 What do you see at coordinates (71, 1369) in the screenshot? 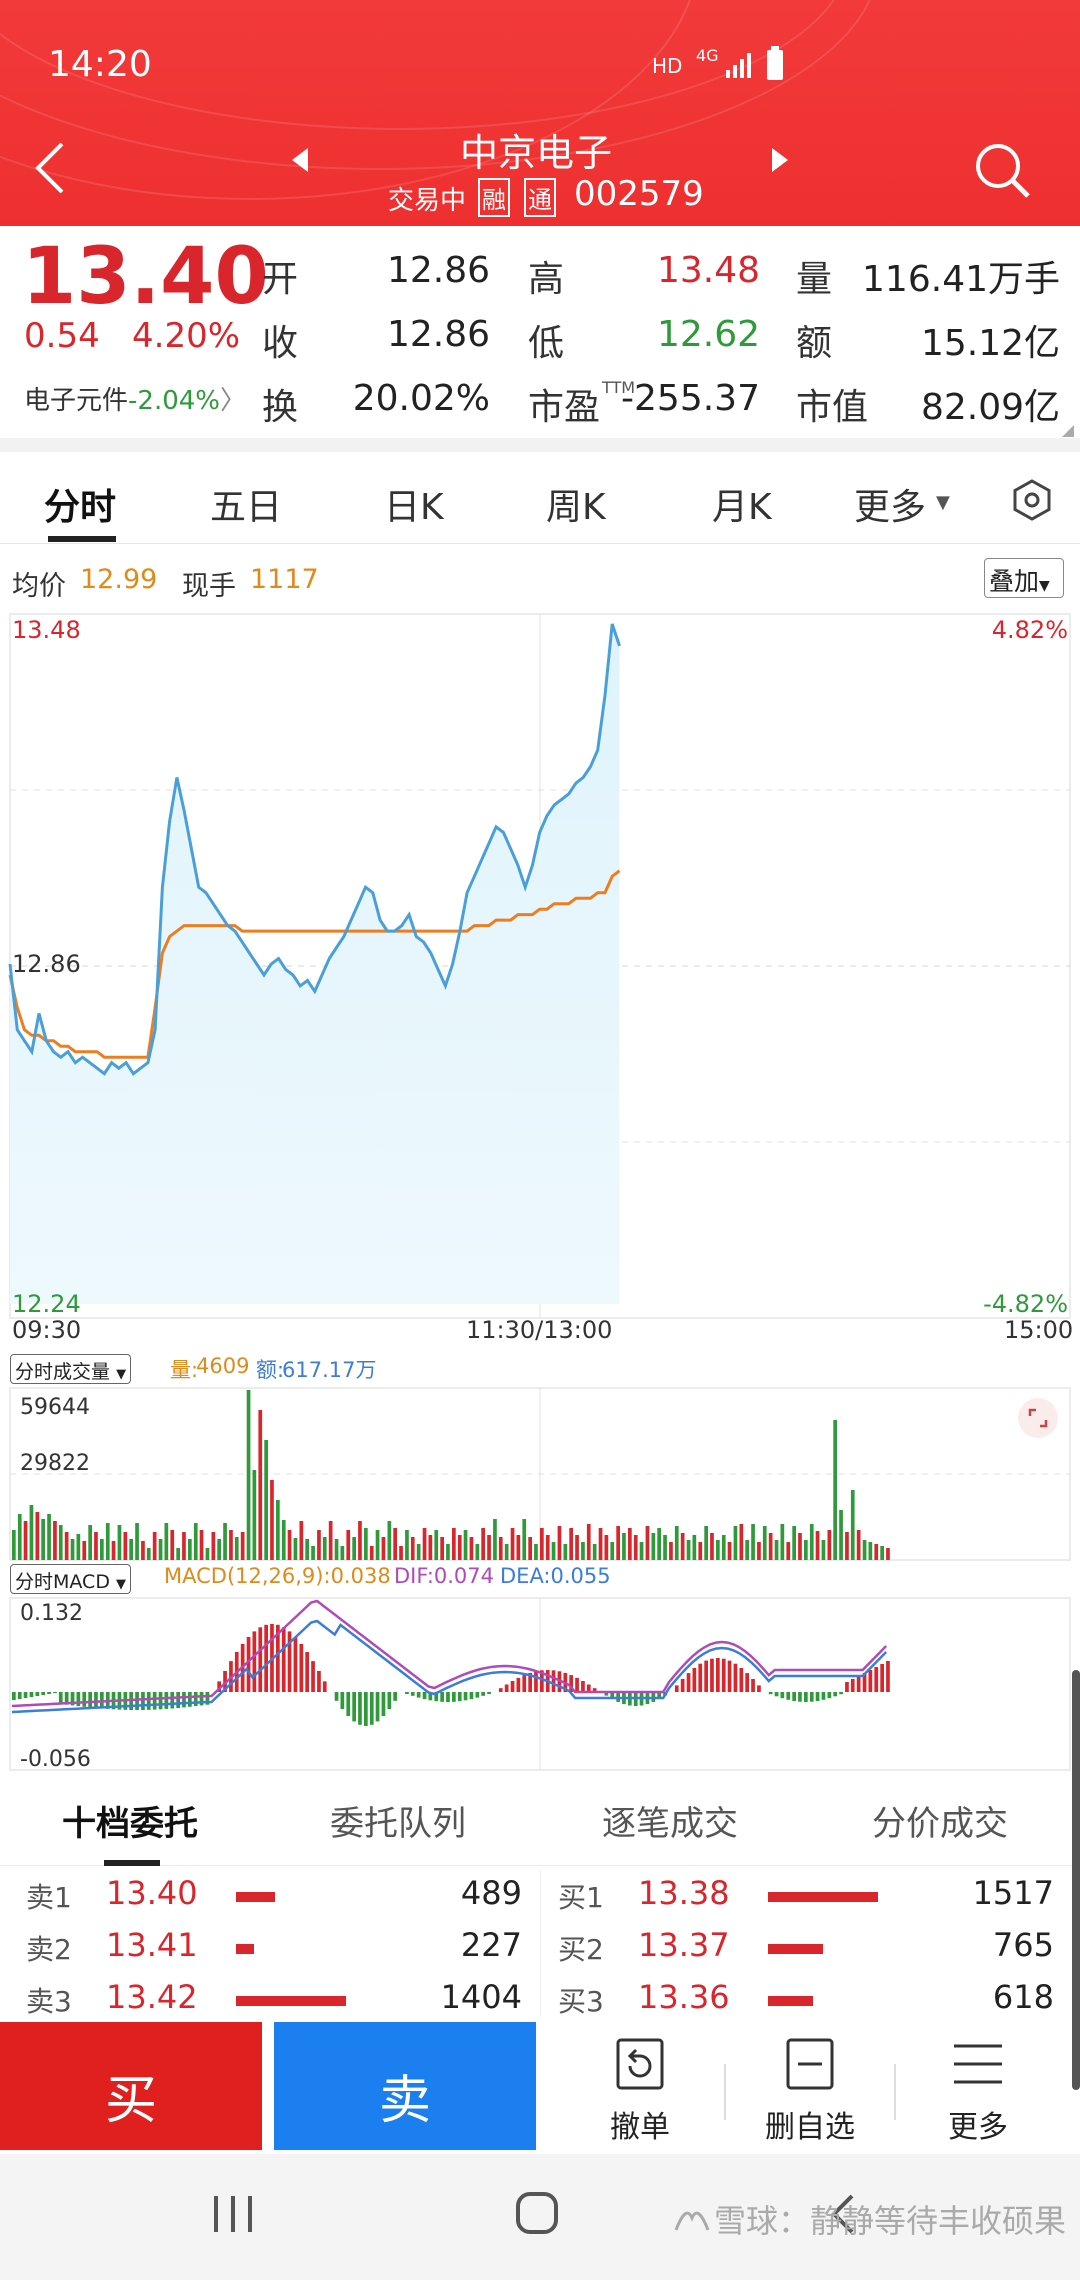
I see `volume-selector: 分时成交量 ▼` at bounding box center [71, 1369].